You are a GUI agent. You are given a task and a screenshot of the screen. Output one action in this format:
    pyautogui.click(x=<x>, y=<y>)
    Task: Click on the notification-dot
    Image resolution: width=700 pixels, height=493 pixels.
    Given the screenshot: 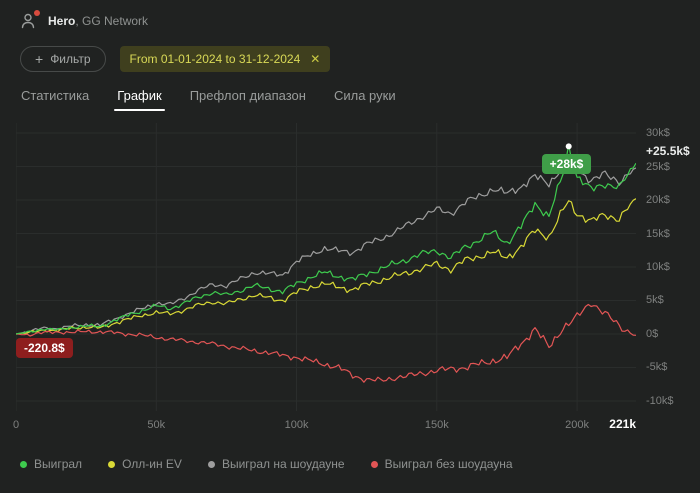 What is the action you would take?
    pyautogui.click(x=37, y=13)
    